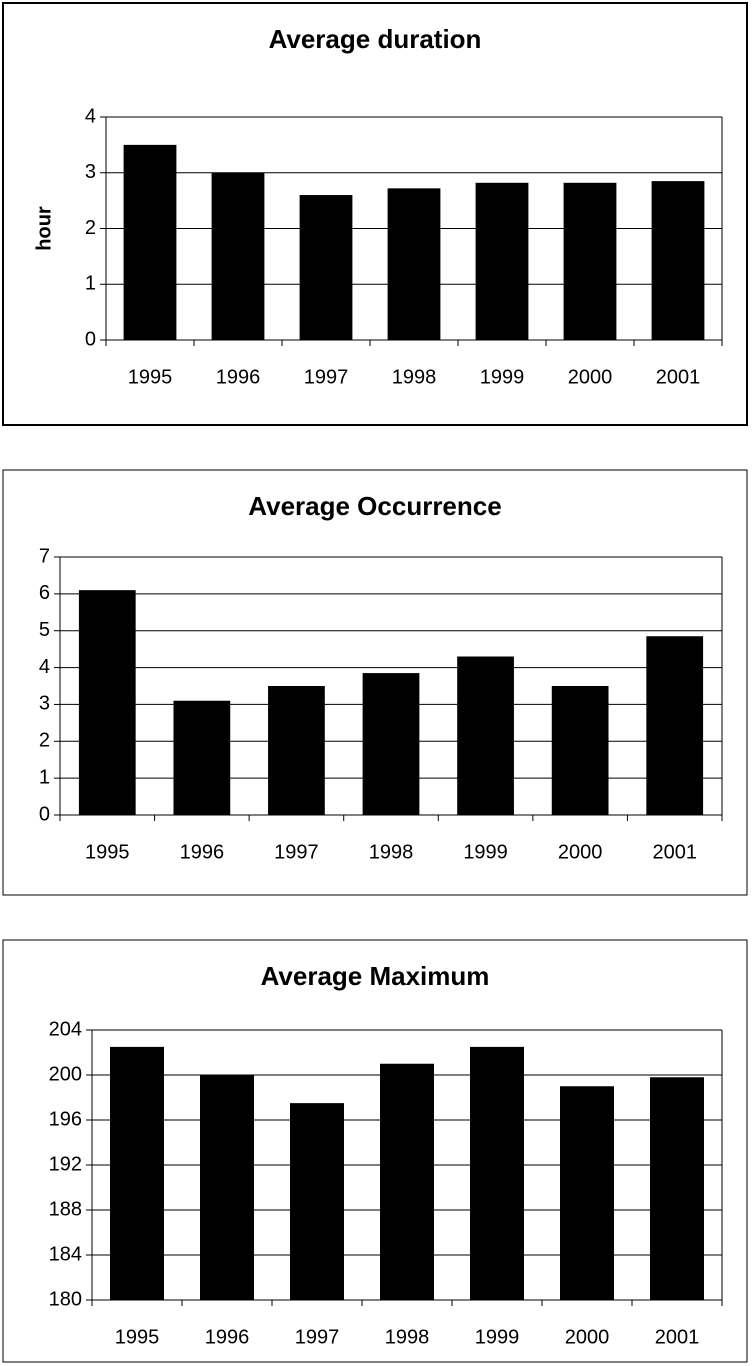 This screenshot has width=752, height=1366. I want to click on y-tick-label: 180, so click(65, 1299).